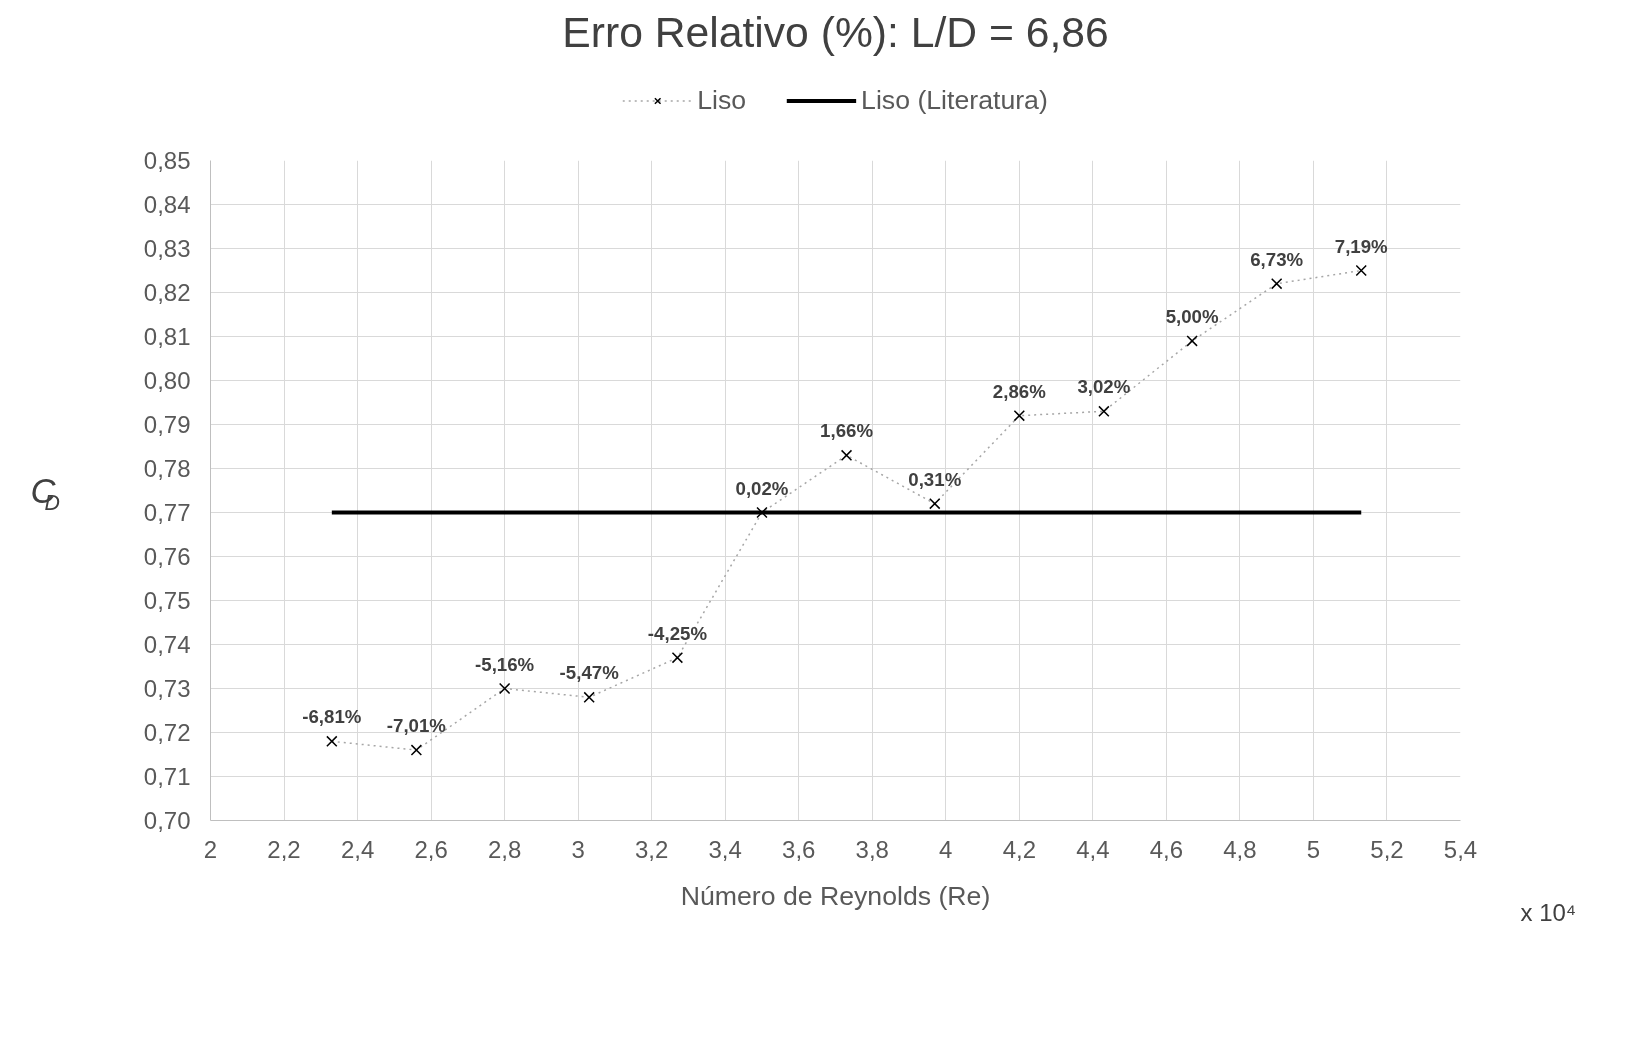 The width and height of the screenshot is (1652, 1060). What do you see at coordinates (1387, 849) in the screenshot?
I see `x-tick-label: 5,2` at bounding box center [1387, 849].